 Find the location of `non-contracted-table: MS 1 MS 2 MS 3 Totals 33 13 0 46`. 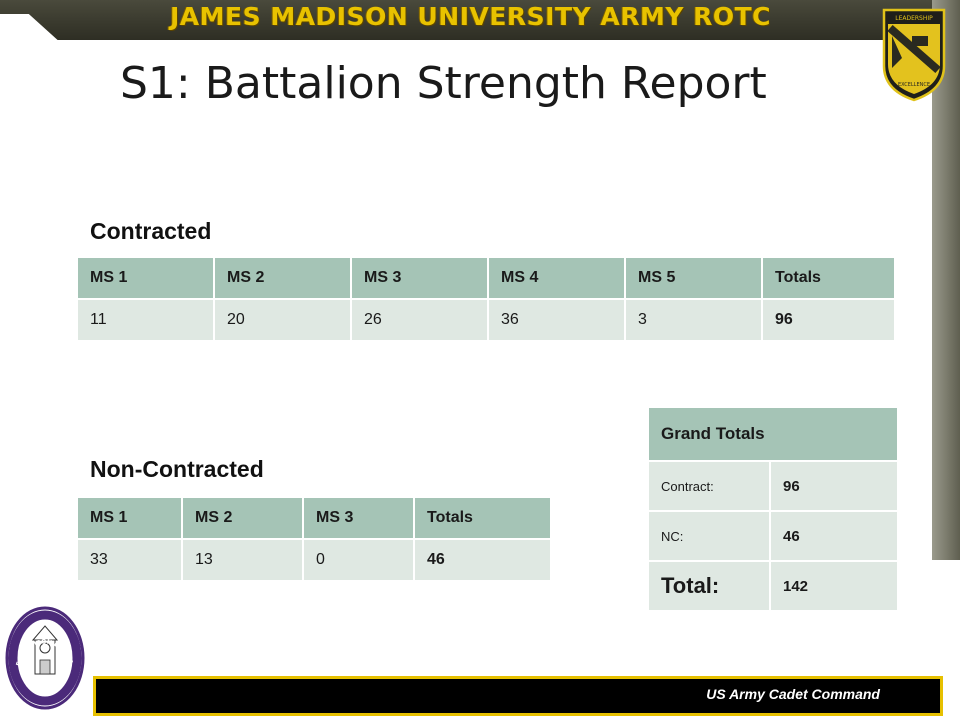

non-contracted-table: MS 1 MS 2 MS 3 Totals 33 13 0 46 is located at coordinates (314, 539).